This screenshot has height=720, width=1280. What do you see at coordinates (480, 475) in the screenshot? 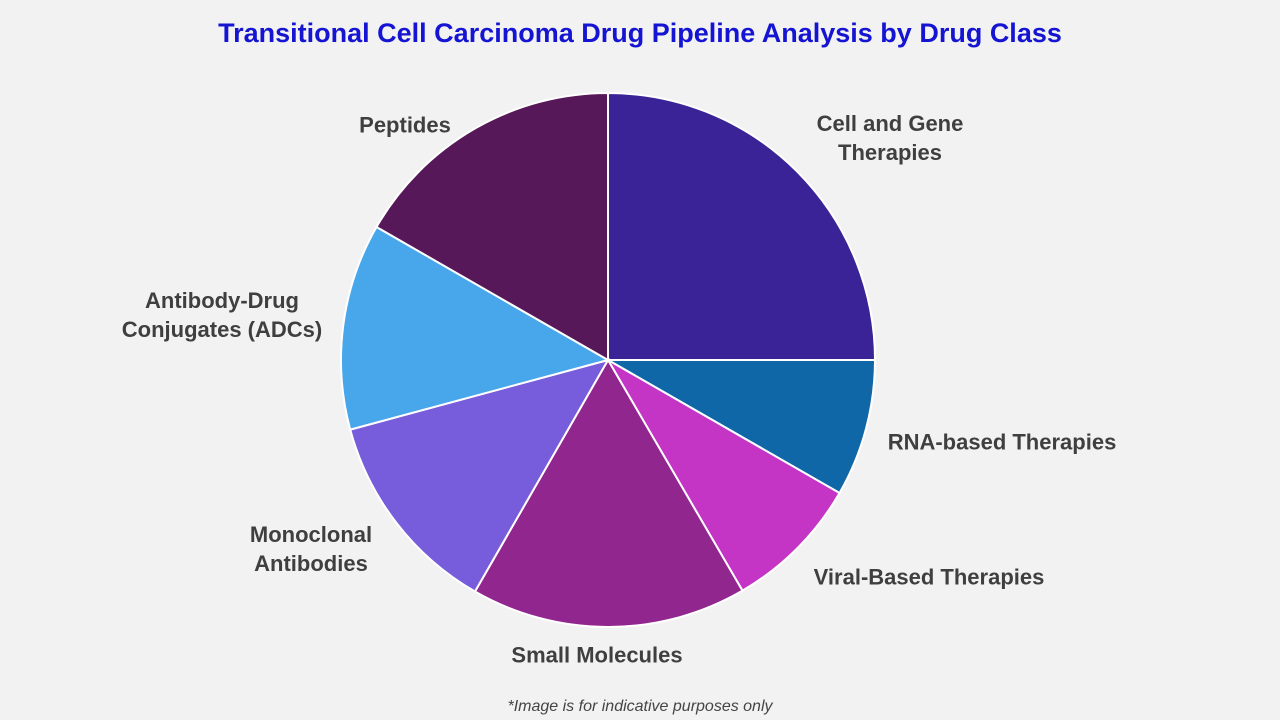
I see `pie-slice-monoclonal-antibodies` at bounding box center [480, 475].